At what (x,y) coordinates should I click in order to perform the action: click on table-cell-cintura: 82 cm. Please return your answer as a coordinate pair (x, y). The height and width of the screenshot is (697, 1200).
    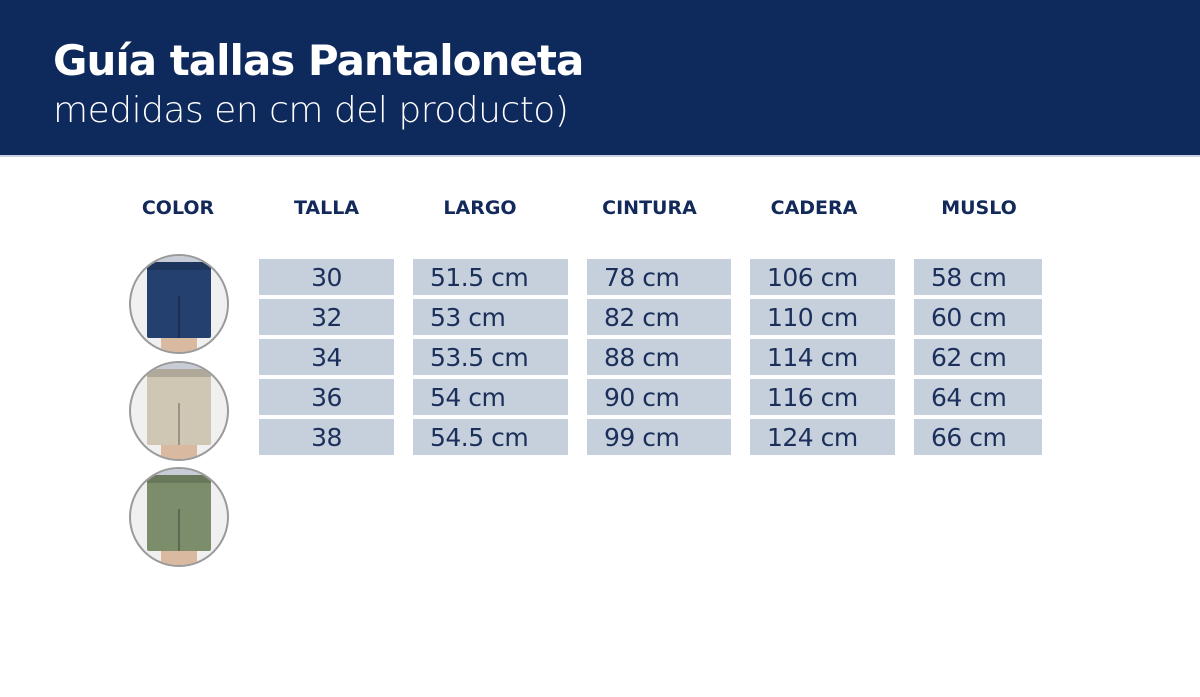
    Looking at the image, I should click on (659, 317).